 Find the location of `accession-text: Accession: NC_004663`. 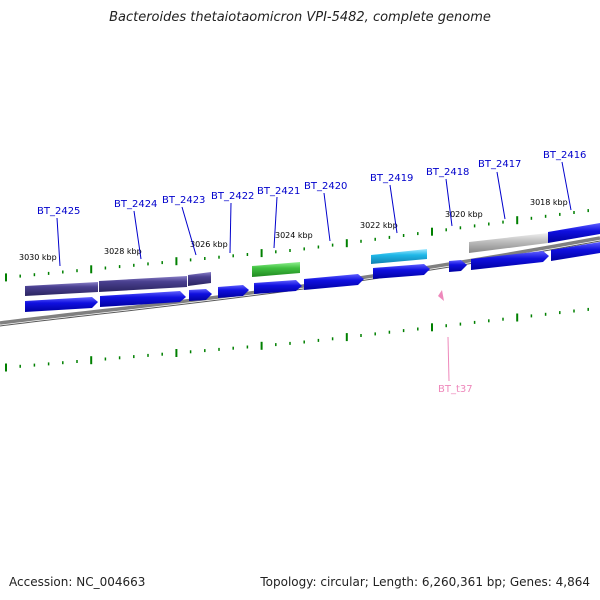

accession-text: Accession: NC_004663 is located at coordinates (77, 582).